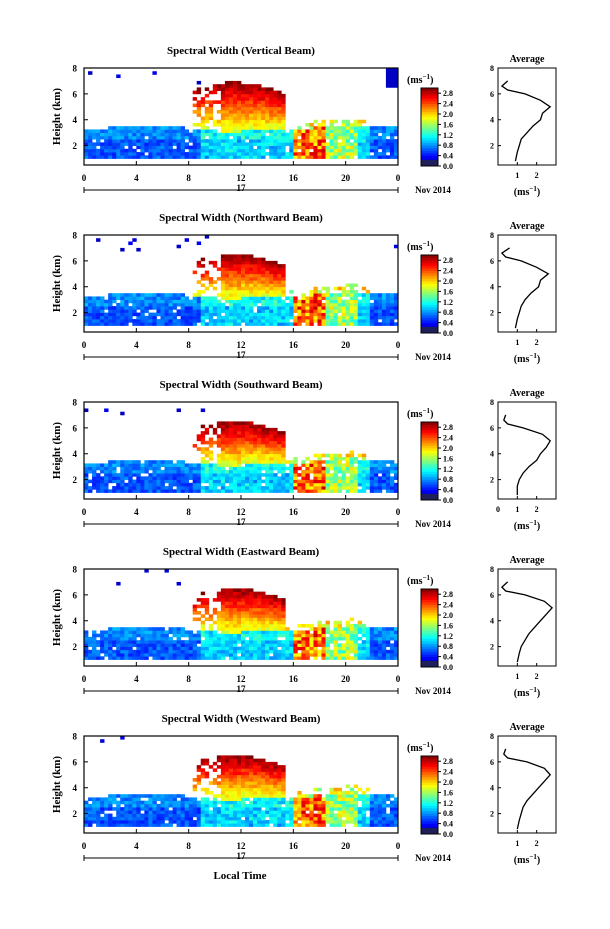 The width and height of the screenshot is (610, 929). Describe the element at coordinates (429, 447) in the screenshot. I see `colorbar-step` at that location.